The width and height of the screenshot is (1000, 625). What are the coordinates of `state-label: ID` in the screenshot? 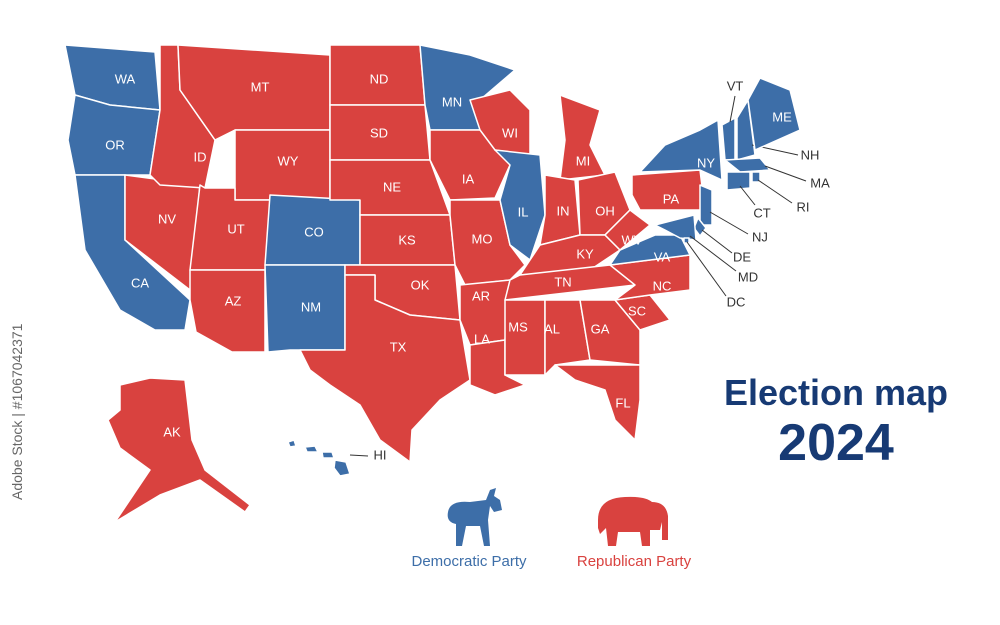 It's located at (200, 156).